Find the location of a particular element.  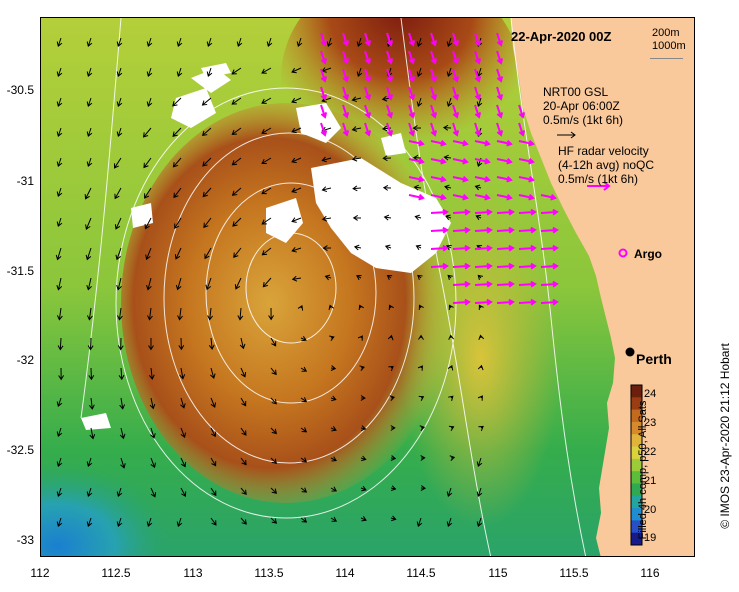

credit-text: © IMOS 23-Apr-2020 21:12 Hobart is located at coordinates (725, 436).